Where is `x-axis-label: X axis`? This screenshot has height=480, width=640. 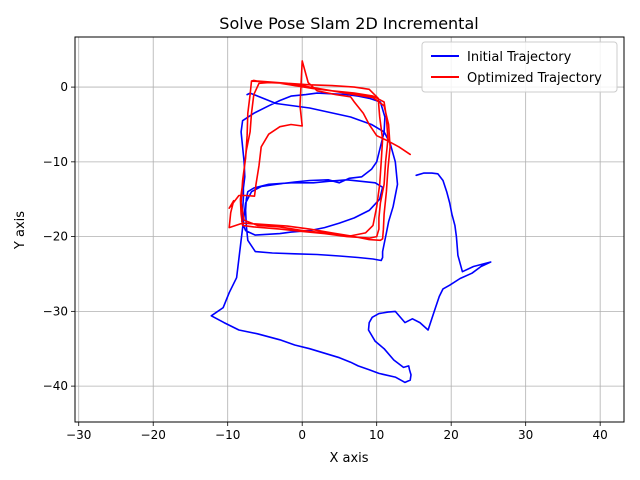
x-axis-label: X axis is located at coordinates (348, 458).